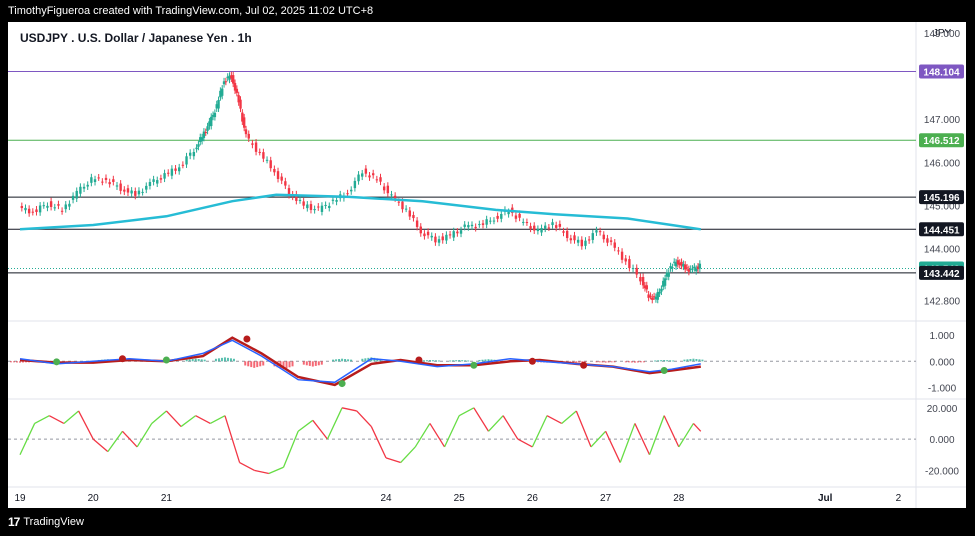  Describe the element at coordinates (941, 274) in the screenshot. I see `price-level-label: 143.442` at that location.